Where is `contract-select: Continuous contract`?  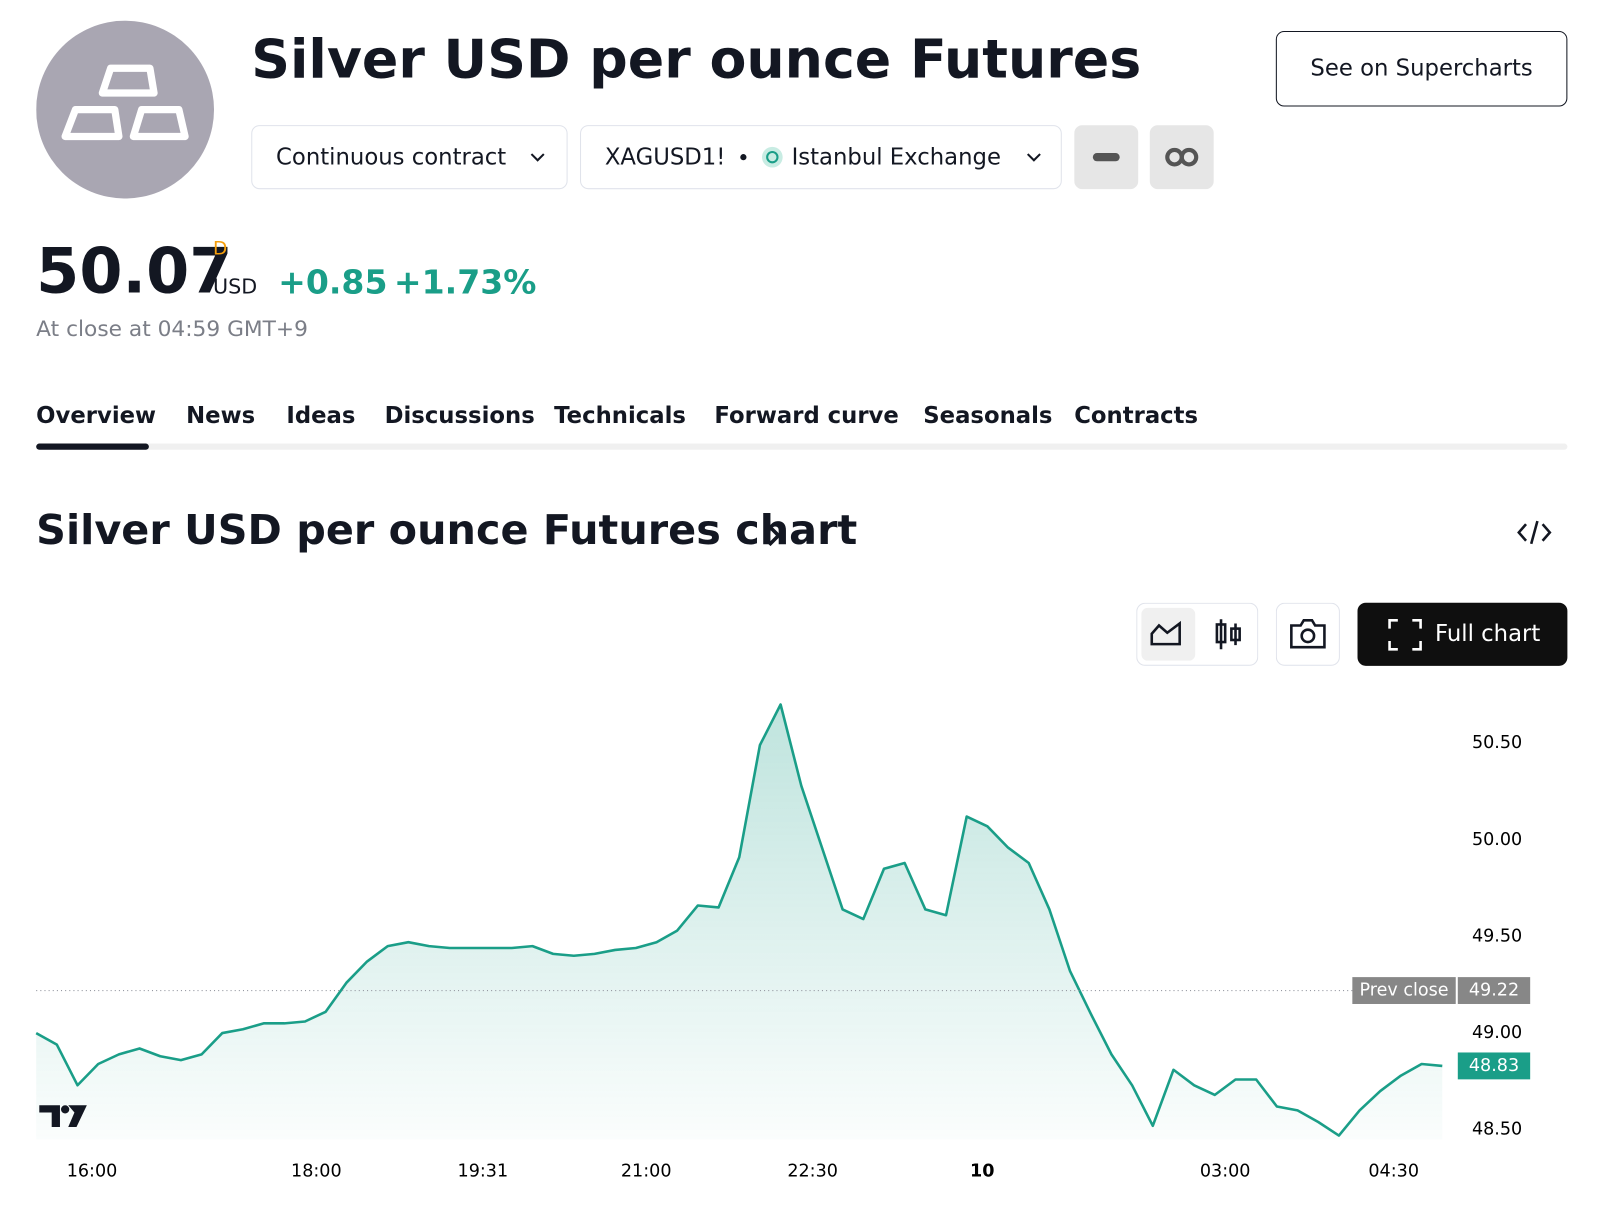
contract-select: Continuous contract is located at coordinates (409, 157).